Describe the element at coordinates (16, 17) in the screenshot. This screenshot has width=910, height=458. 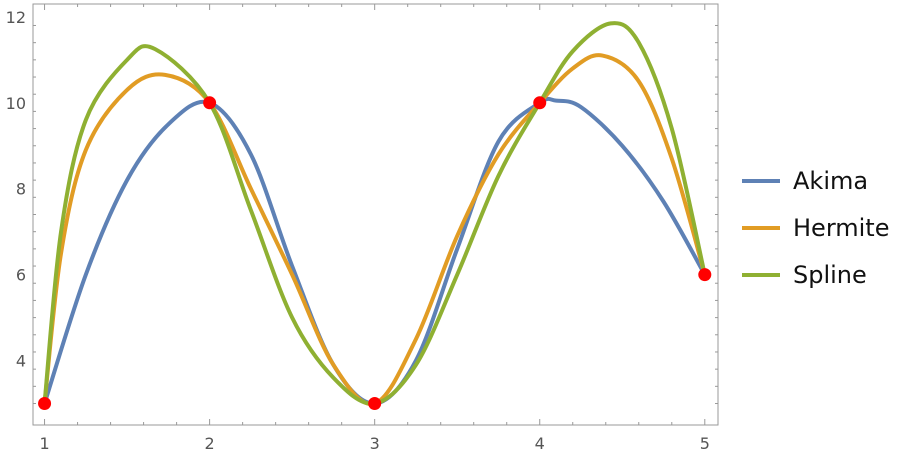
I see `y-tick-label: 12` at that location.